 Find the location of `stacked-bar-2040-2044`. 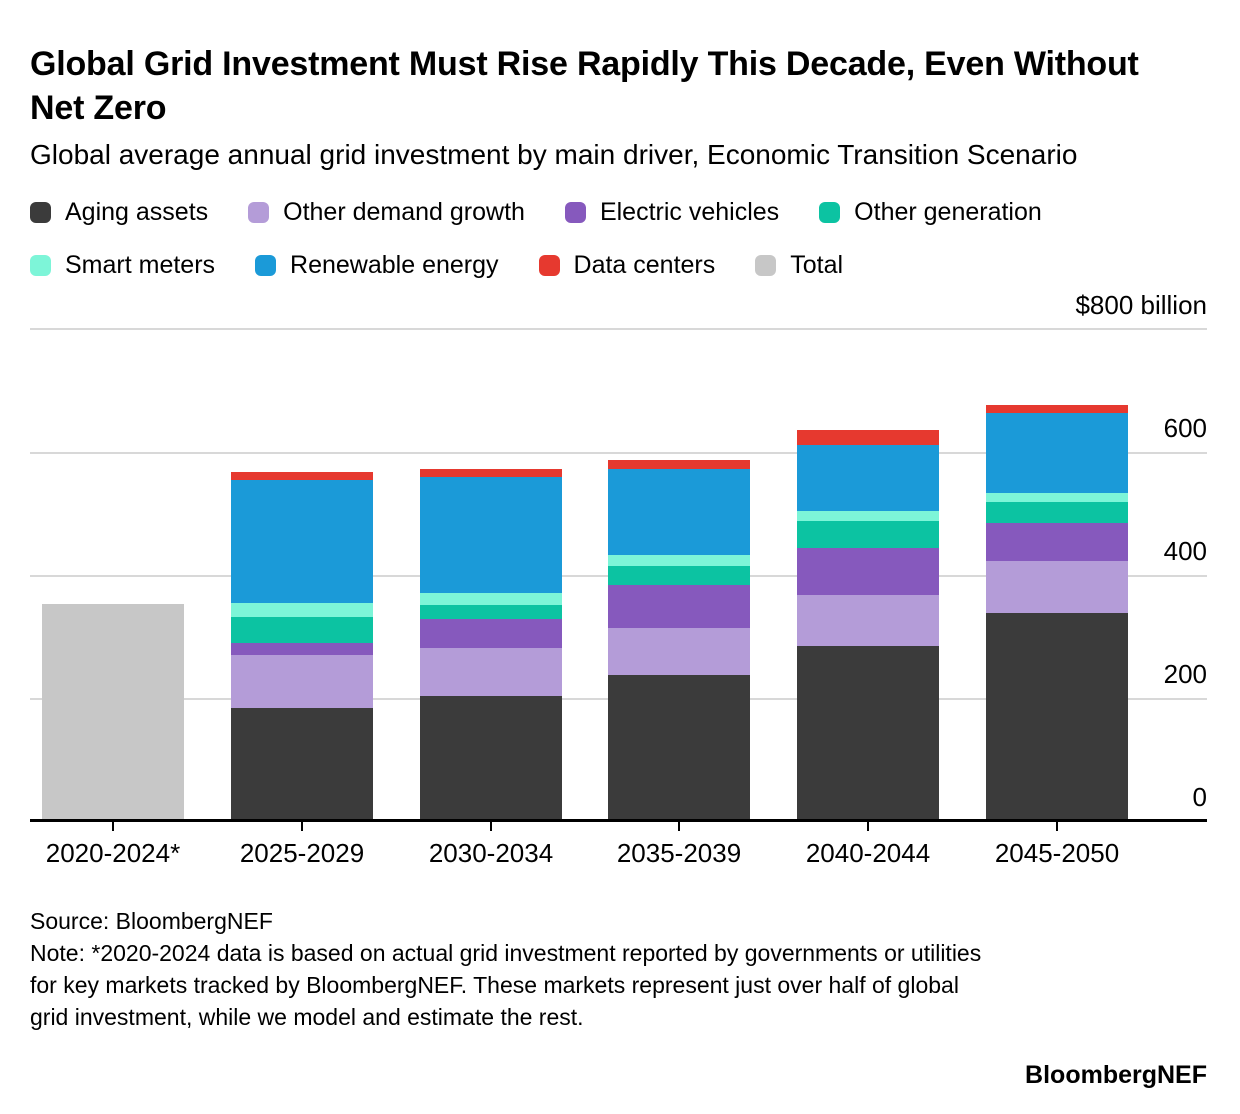

stacked-bar-2040-2044 is located at coordinates (868, 624).